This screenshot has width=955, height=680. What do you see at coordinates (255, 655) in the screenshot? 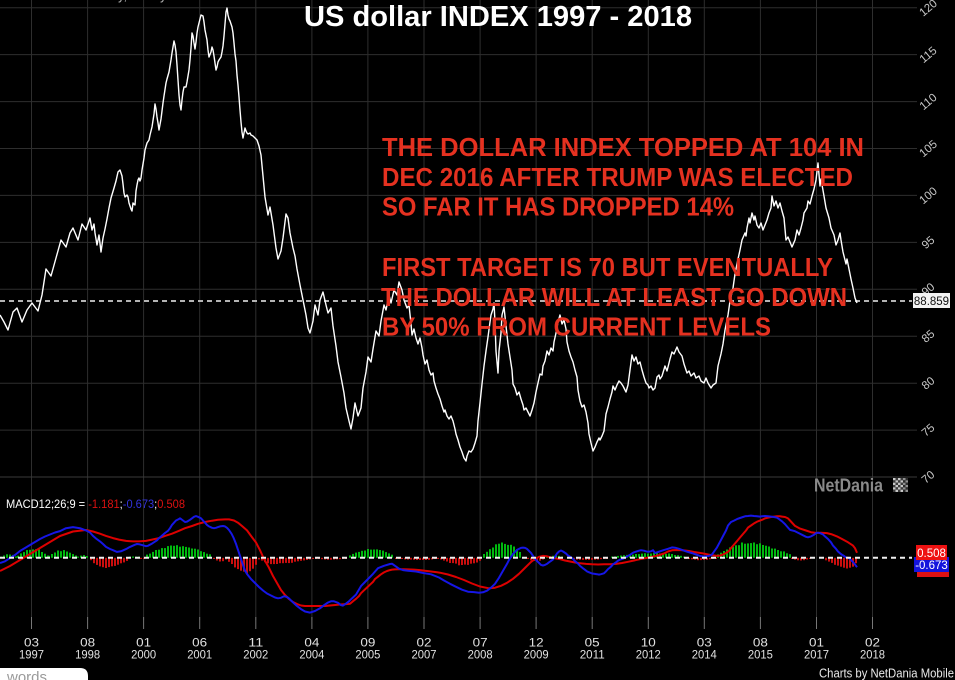
I see `svg-text: 2002` at bounding box center [255, 655].